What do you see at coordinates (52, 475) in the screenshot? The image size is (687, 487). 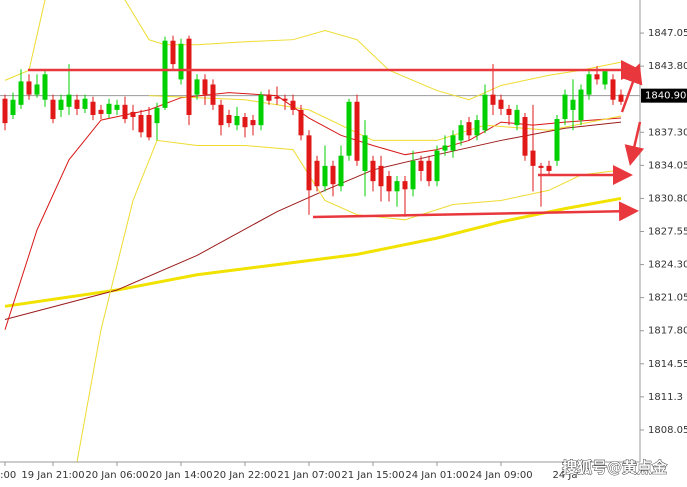 I see `x-tick-label: 19 Jan 21:00` at bounding box center [52, 475].